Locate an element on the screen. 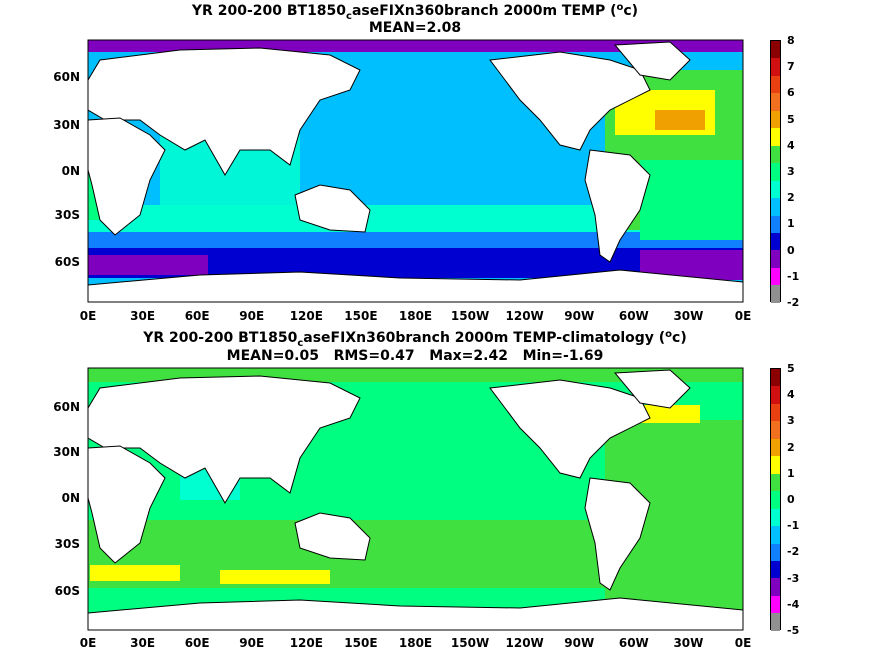 The height and width of the screenshot is (656, 875). colorbar-label: 7 is located at coordinates (791, 67).